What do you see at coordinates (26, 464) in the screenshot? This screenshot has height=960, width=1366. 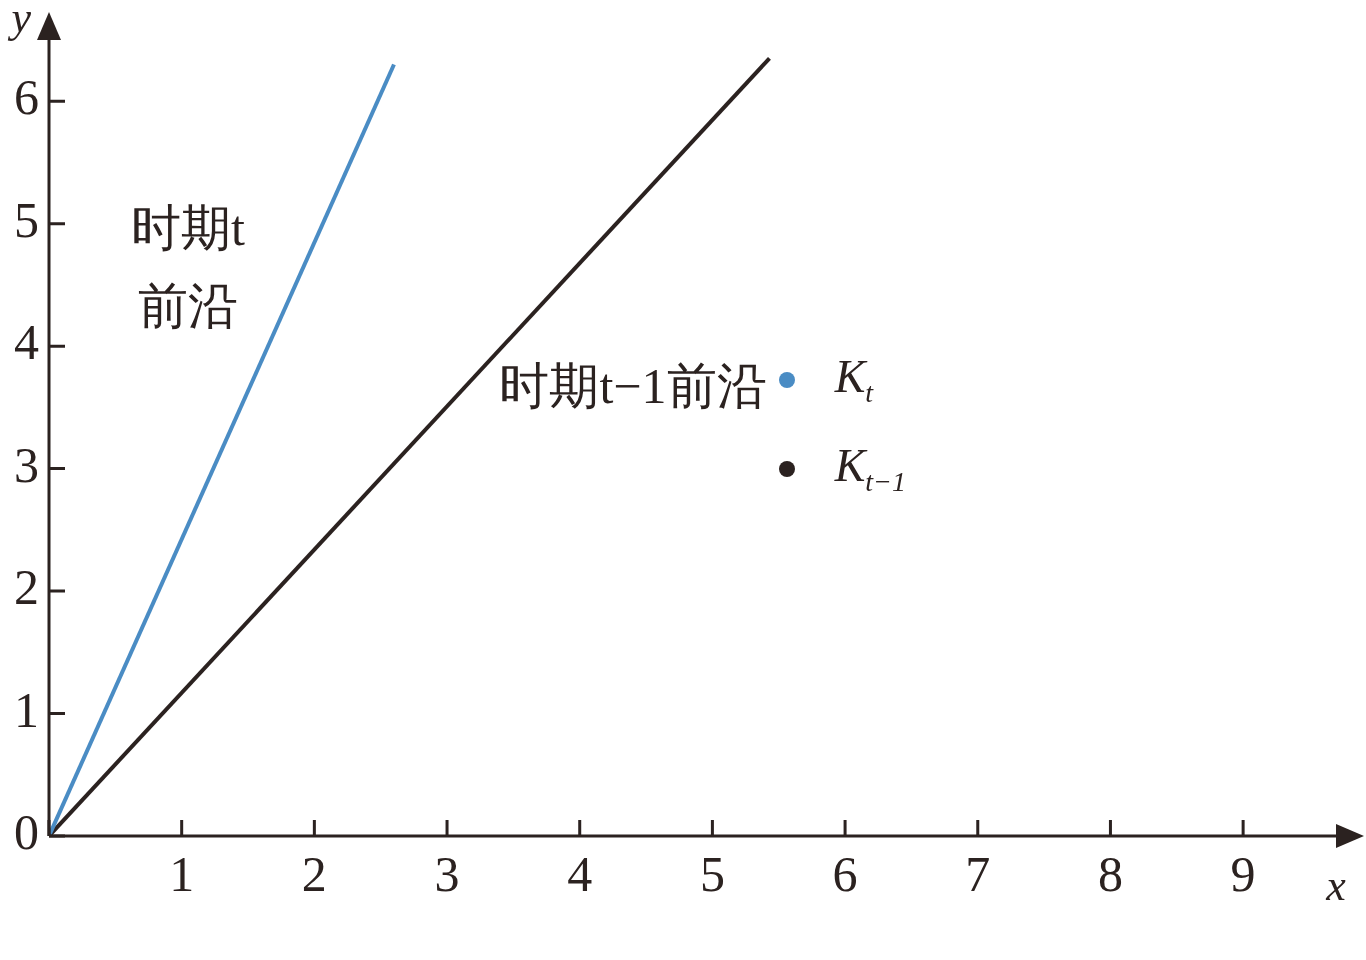 I see `y-tick-label: 3` at bounding box center [26, 464].